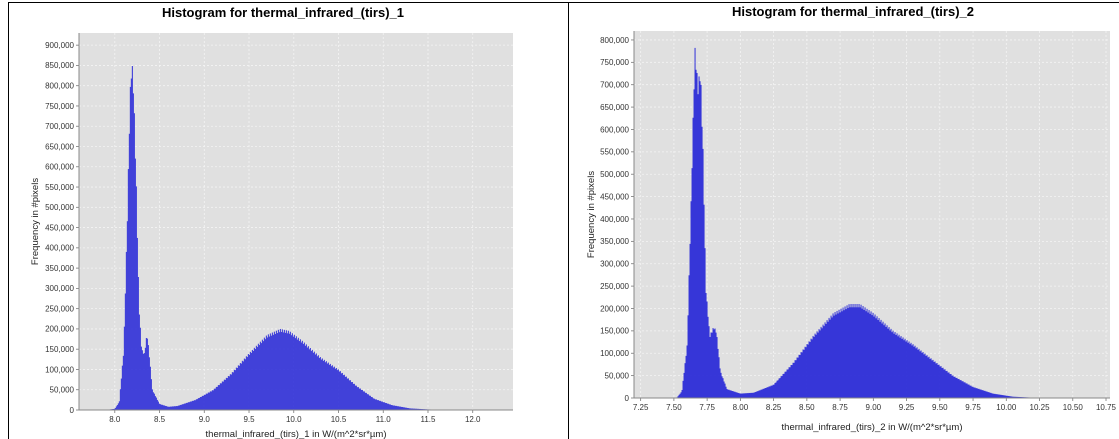 The height and width of the screenshot is (439, 1119). What do you see at coordinates (288, 2) in the screenshot?
I see `panel-top-rule` at bounding box center [288, 2].